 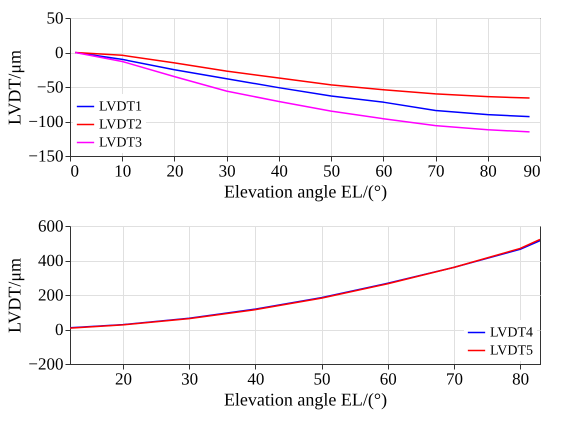 What do you see at coordinates (512, 351) in the screenshot?
I see `legend-label: LVDT5` at bounding box center [512, 351].